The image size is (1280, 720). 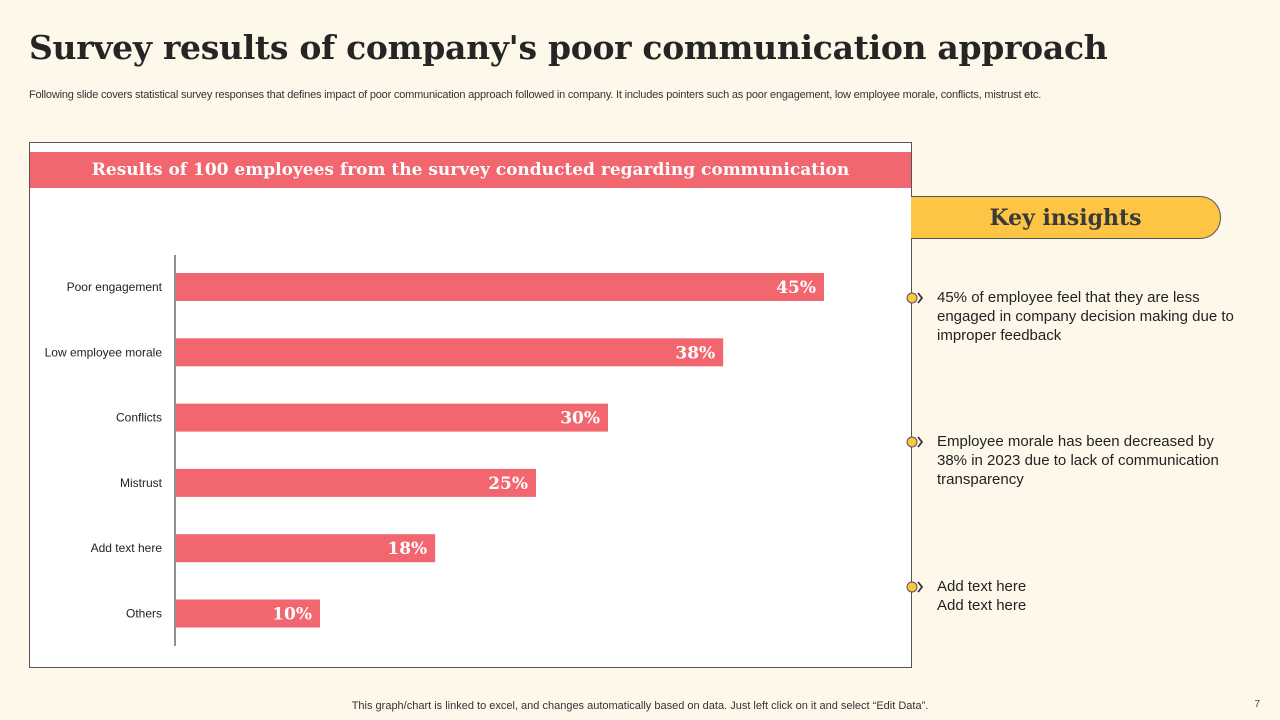 I want to click on data-label: 45%, so click(x=796, y=288).